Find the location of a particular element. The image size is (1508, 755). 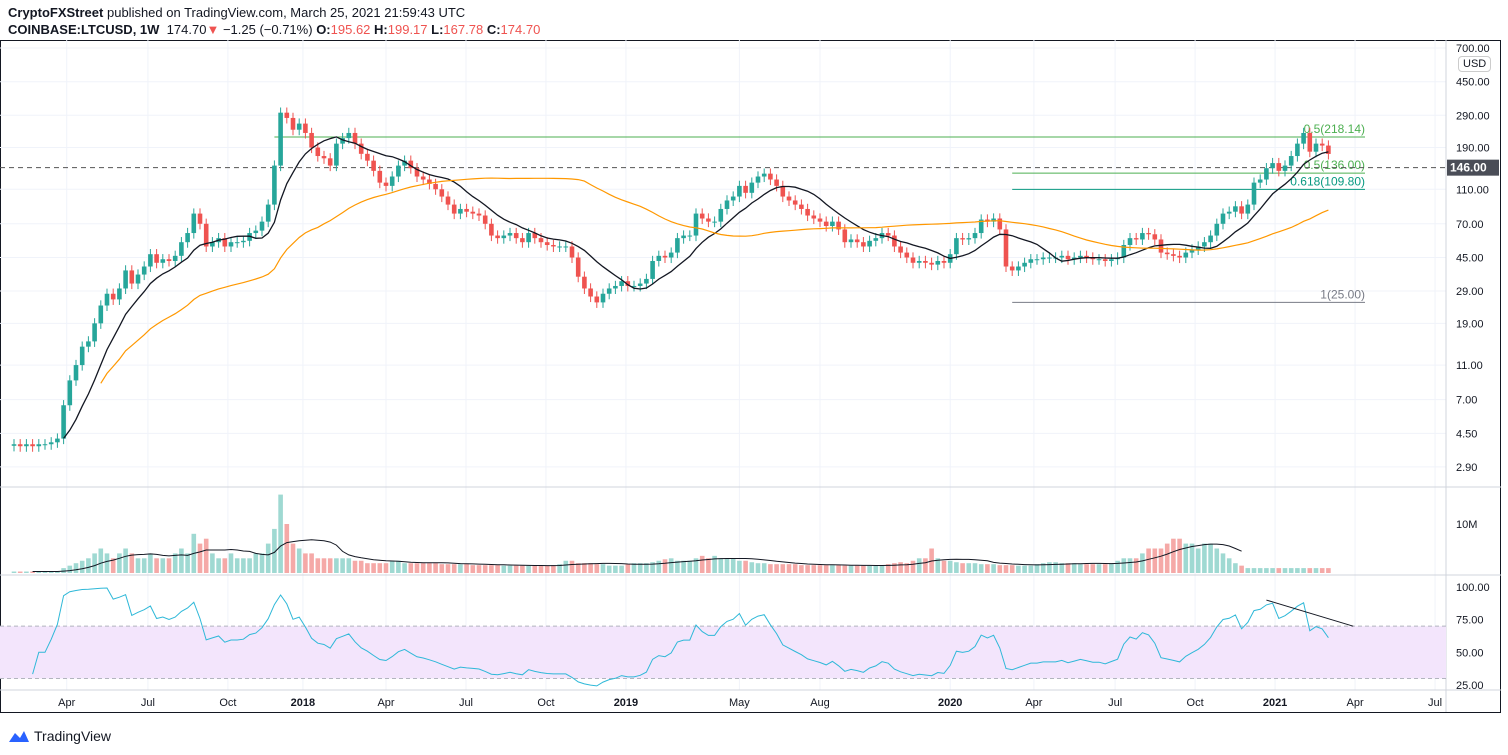

time-tick-label: Aug is located at coordinates (820, 703).